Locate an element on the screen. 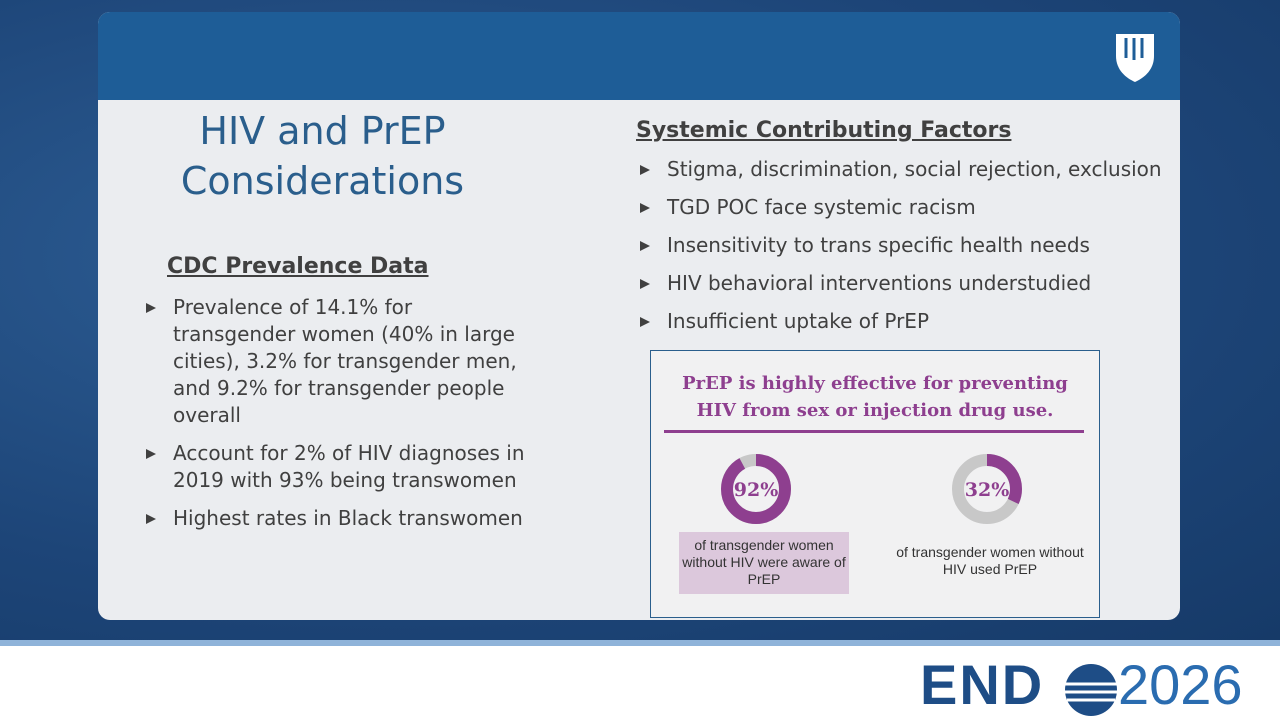  bullet: TGD POC face systemic racism is located at coordinates (920, 207).